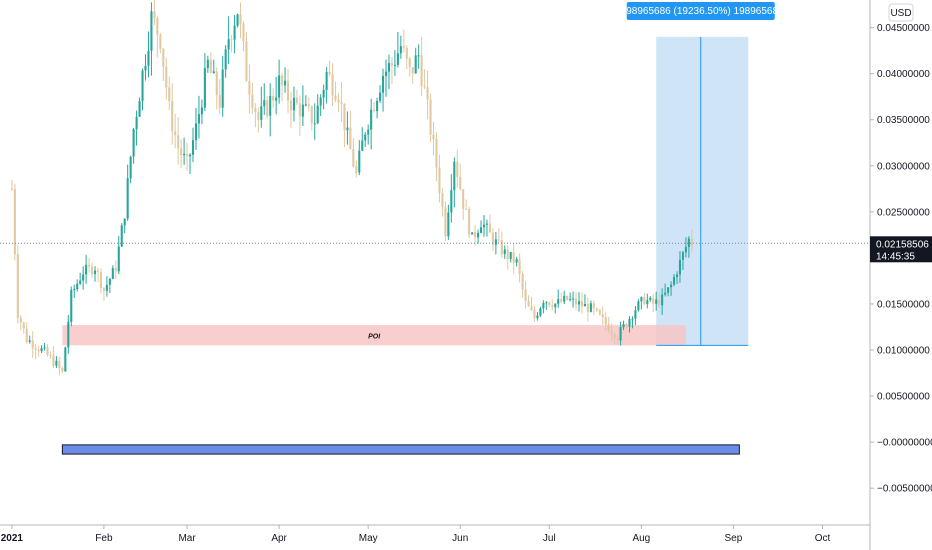  I want to click on price-tag-value: 0.02158506, so click(902, 244).